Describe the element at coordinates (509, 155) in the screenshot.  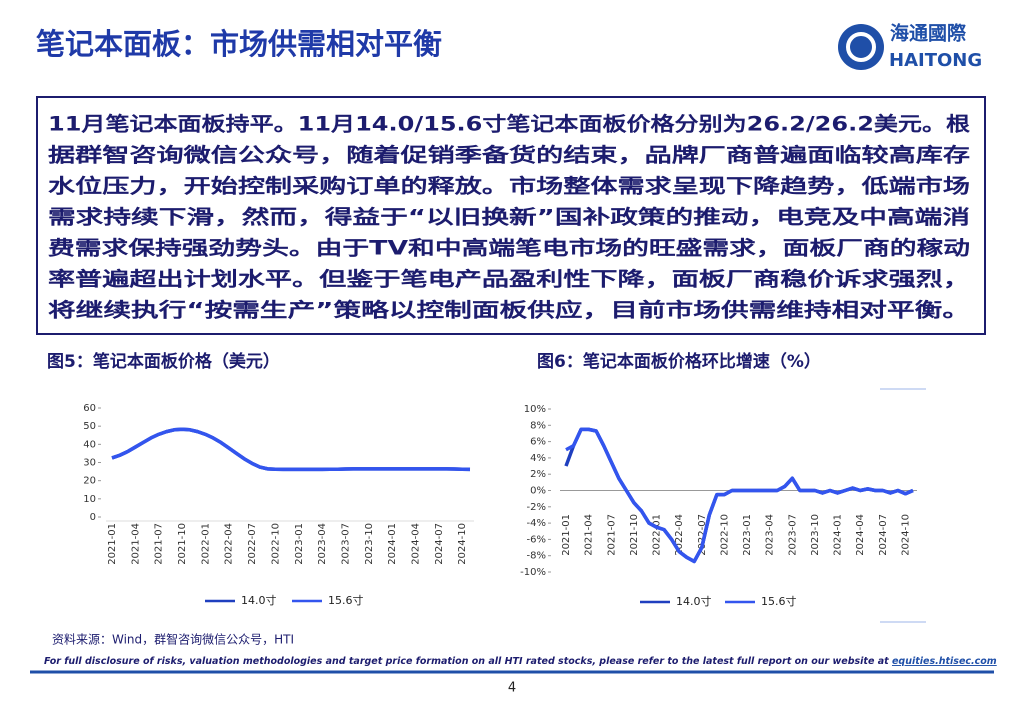
I see `body-line: 据群智咨询微信公众号，随着促销季备货的结束，品牌厂商普遍面临较高库存` at that location.